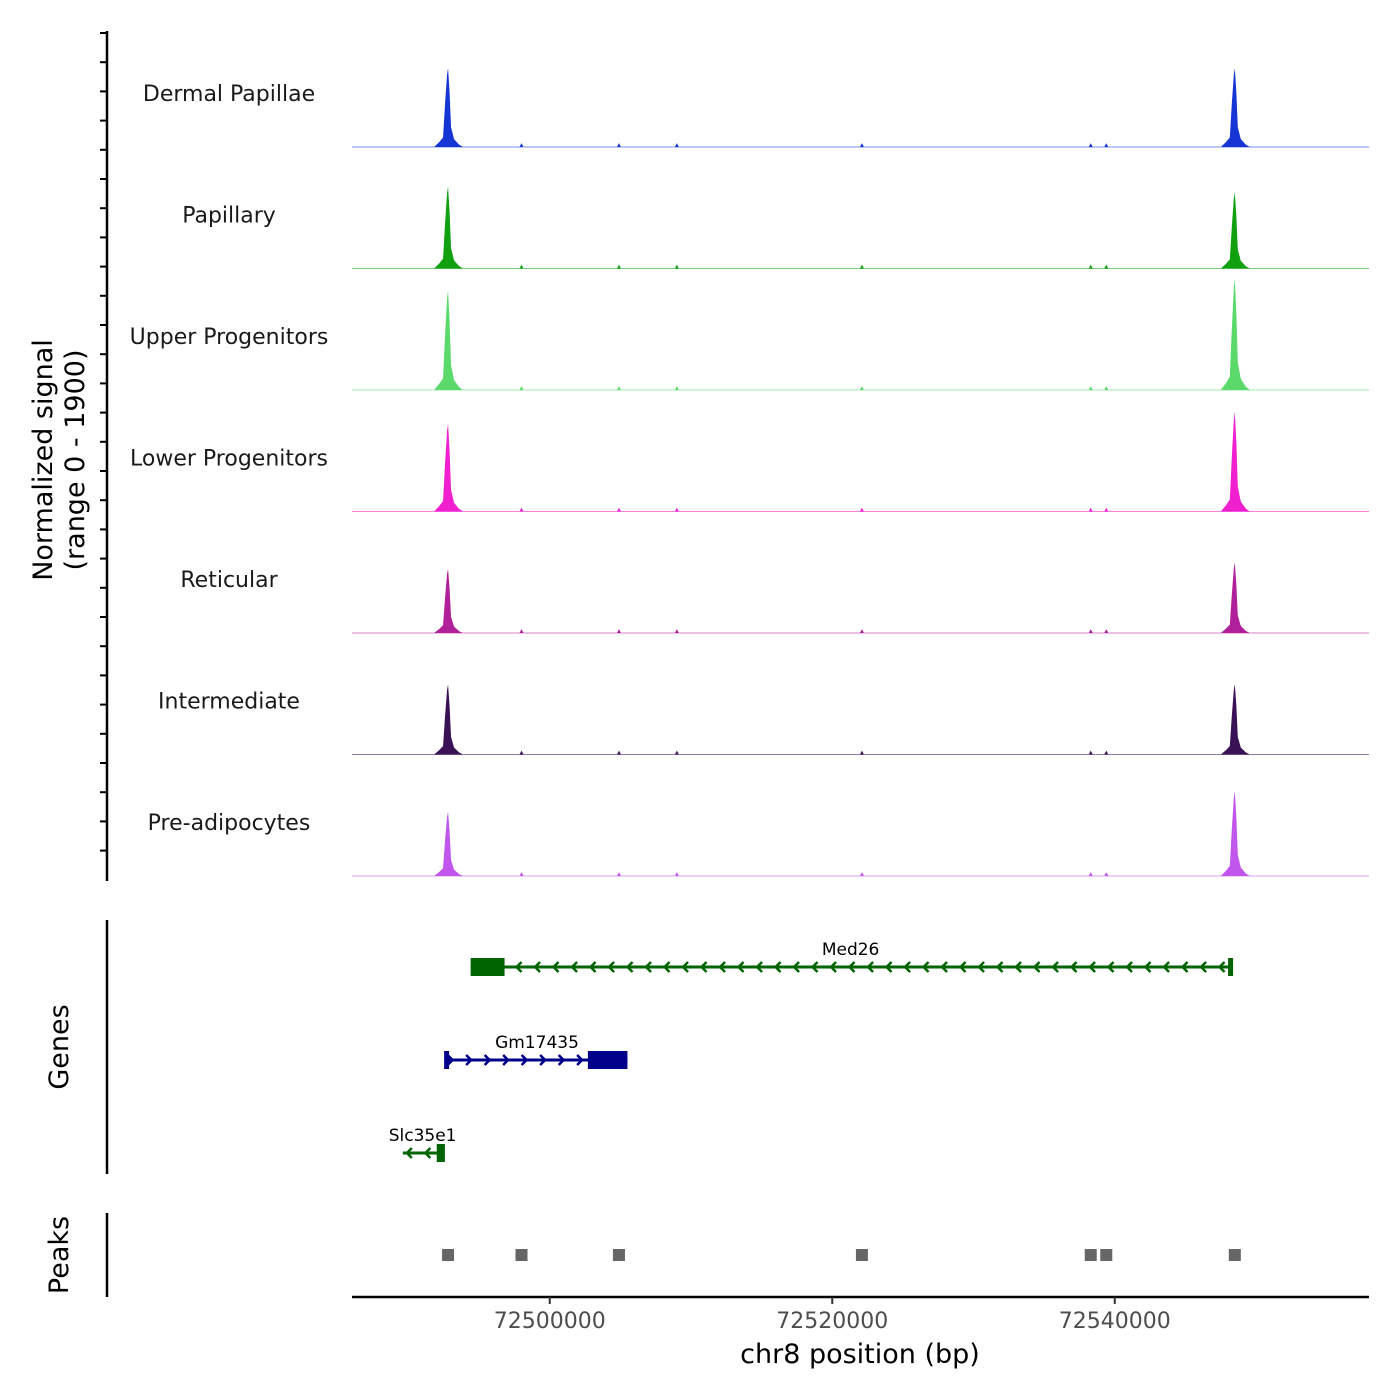 This screenshot has width=1400, height=1400. I want to click on gene-model: Gm17435, so click(536, 1051).